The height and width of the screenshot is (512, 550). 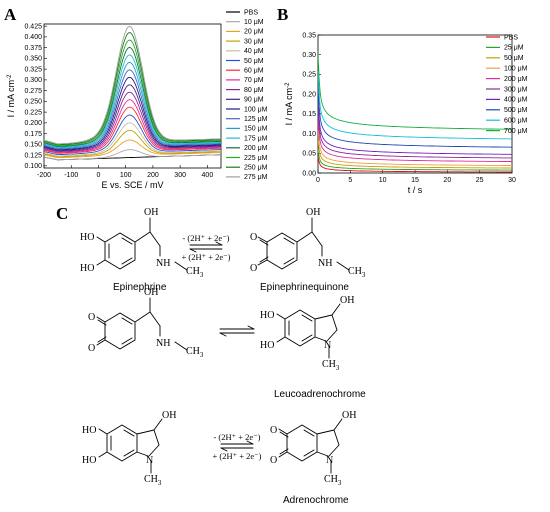 What do you see at coordinates (140, 287) in the screenshot?
I see `compound-name-epinephrine: Epinephrine` at bounding box center [140, 287].